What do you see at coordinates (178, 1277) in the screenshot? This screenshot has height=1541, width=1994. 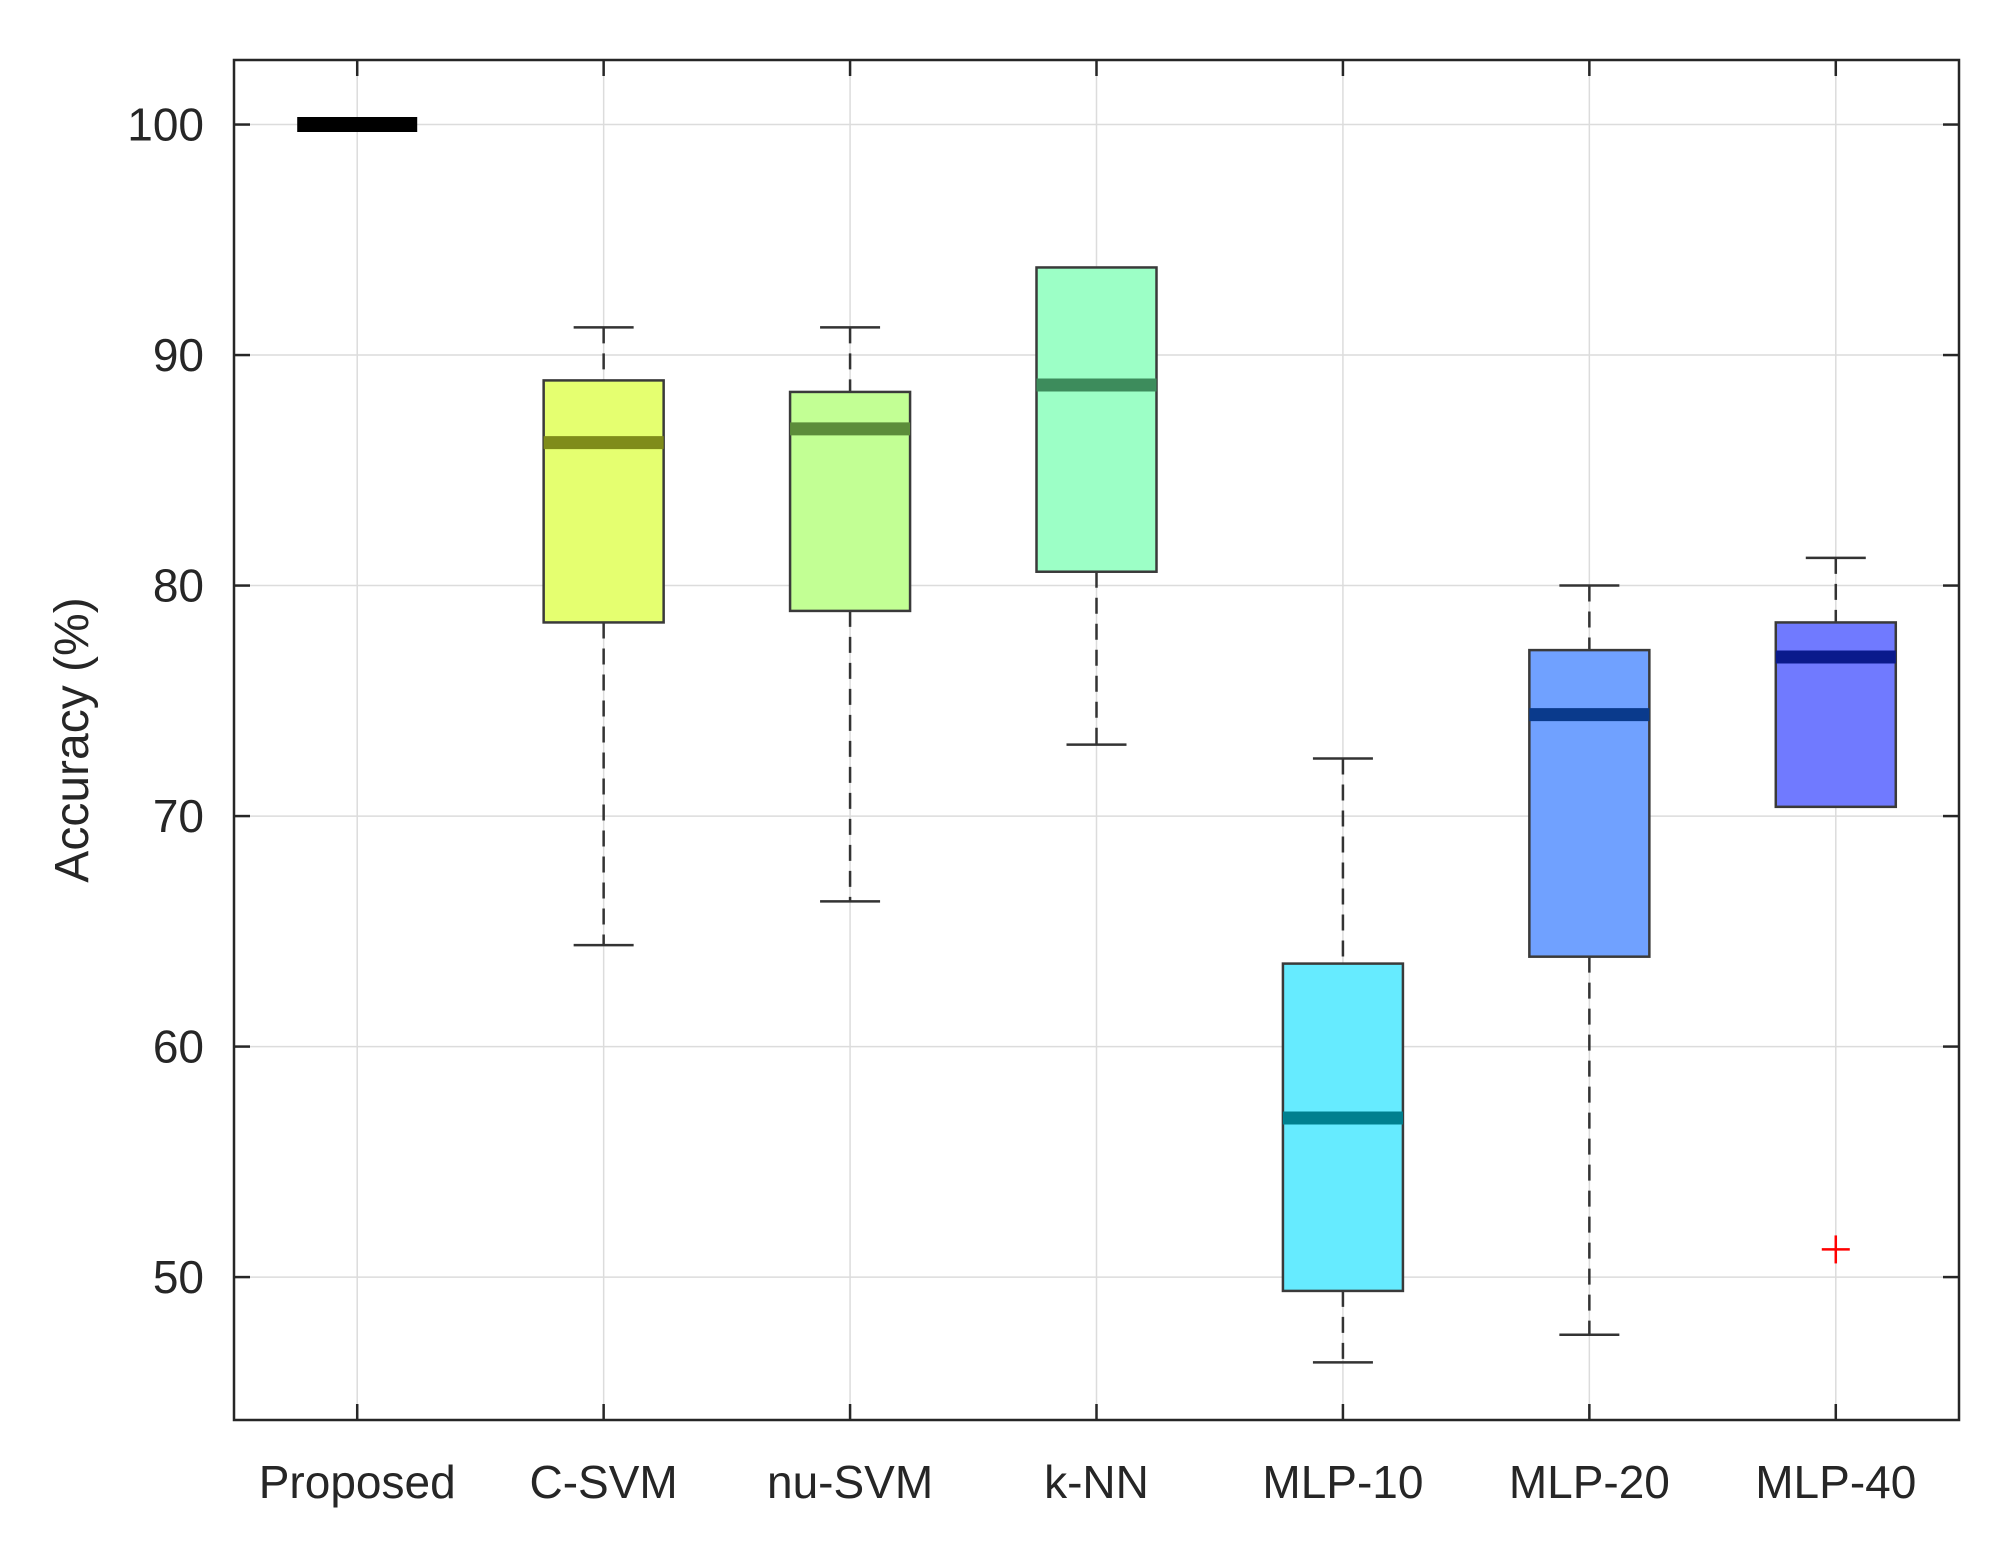 I see `y-tick-label: 50` at bounding box center [178, 1277].